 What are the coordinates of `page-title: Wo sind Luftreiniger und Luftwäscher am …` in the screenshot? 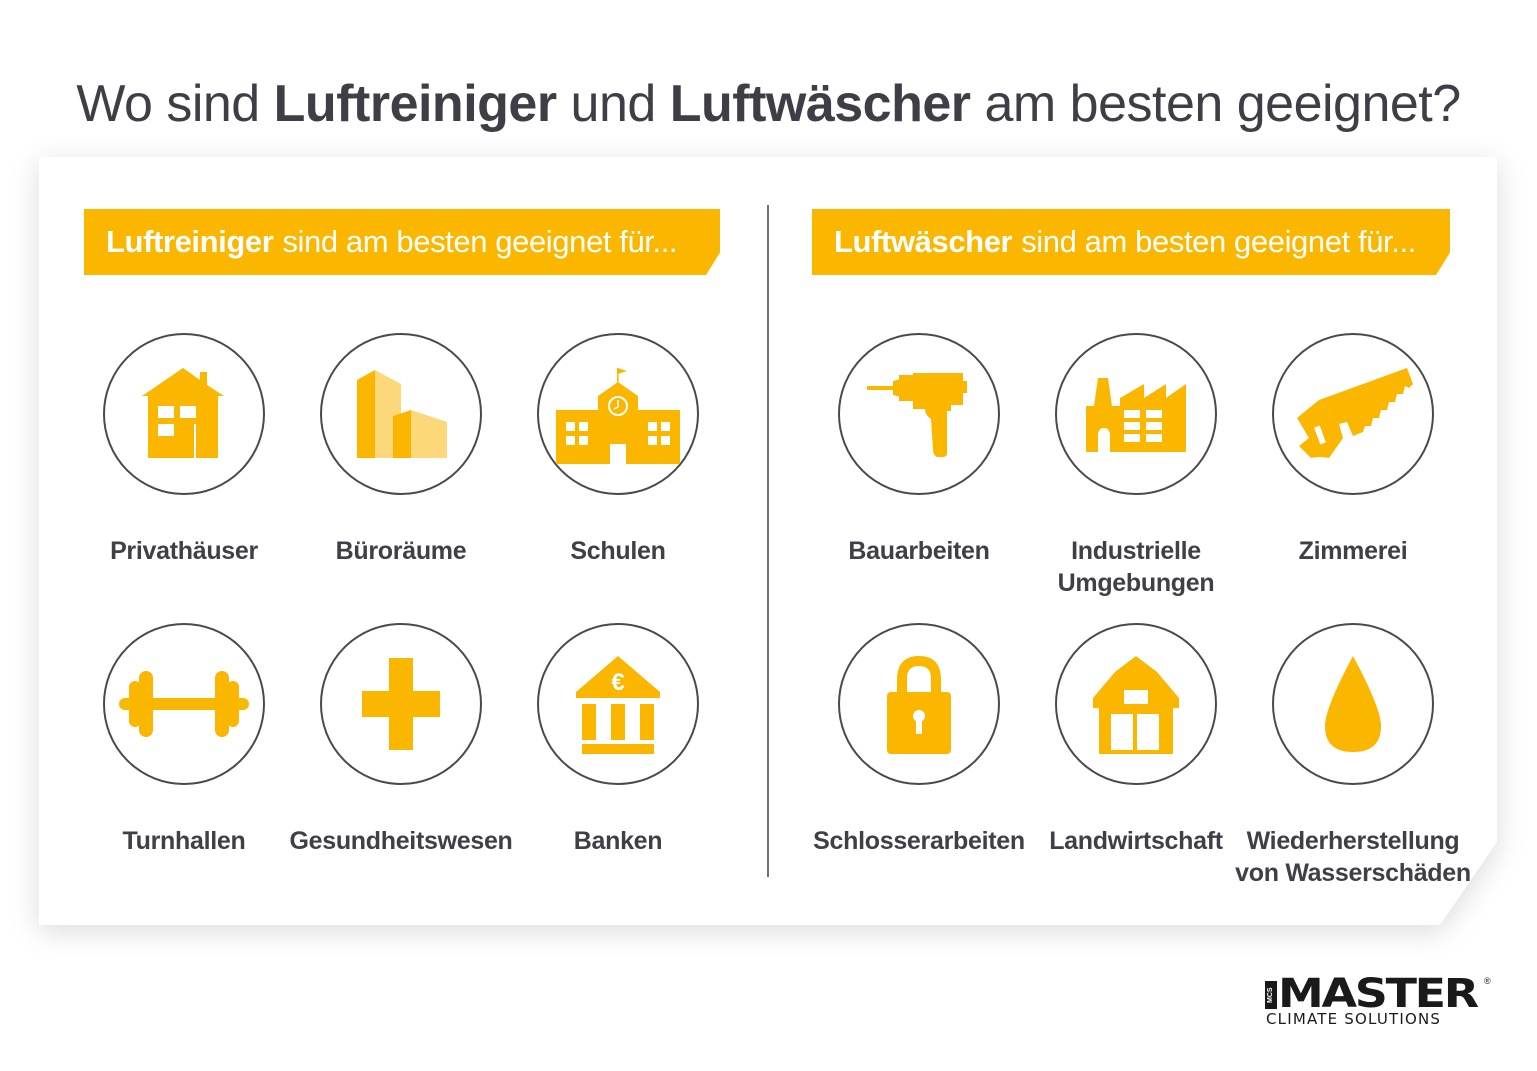 It's located at (768, 104).